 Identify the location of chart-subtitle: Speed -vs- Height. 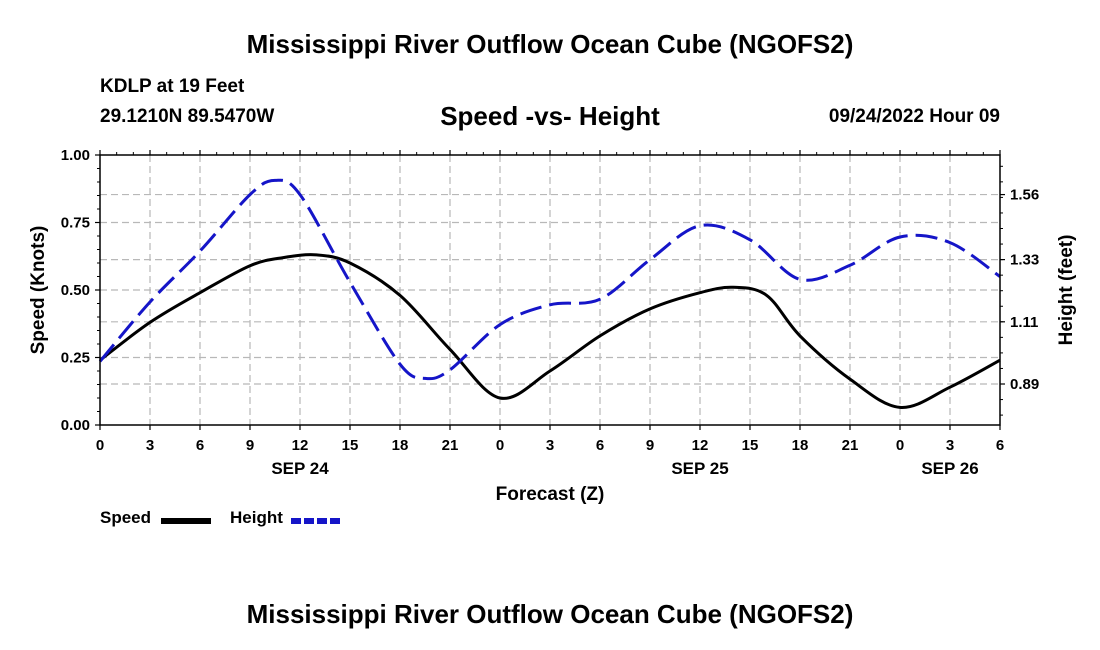
(550, 116).